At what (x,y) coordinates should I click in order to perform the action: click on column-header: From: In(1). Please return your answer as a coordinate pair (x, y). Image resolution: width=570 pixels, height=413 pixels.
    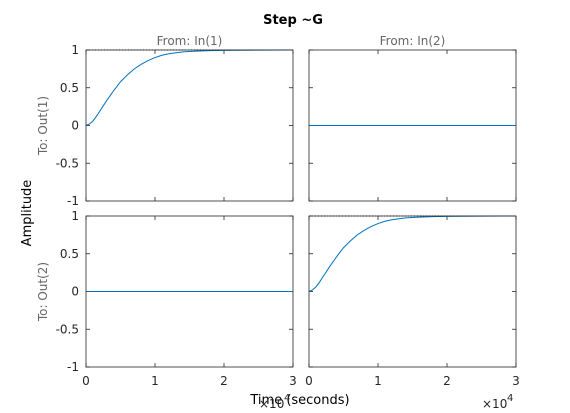
    Looking at the image, I should click on (190, 41).